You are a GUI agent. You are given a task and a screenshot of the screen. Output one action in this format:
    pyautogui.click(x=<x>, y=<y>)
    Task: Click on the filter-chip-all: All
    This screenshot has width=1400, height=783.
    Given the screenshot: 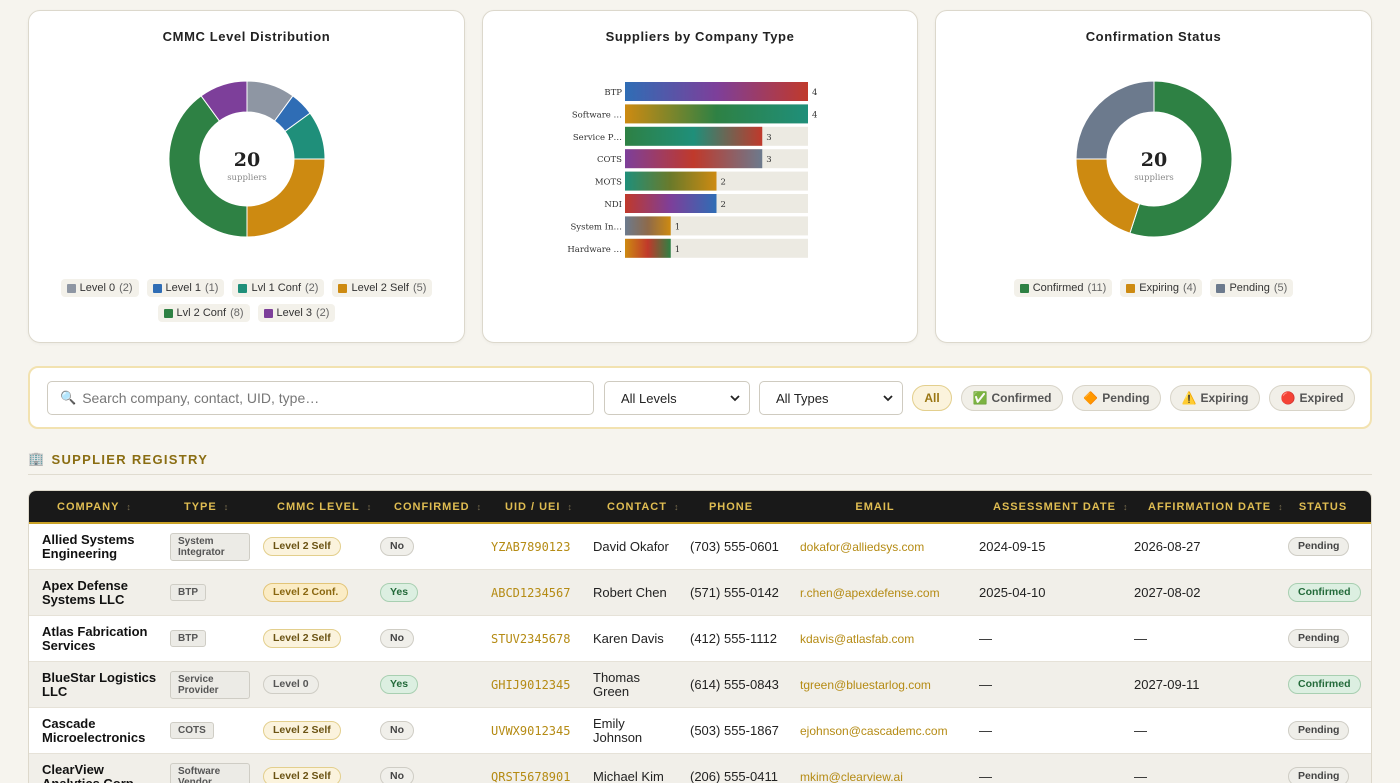 What is the action you would take?
    pyautogui.click(x=932, y=398)
    